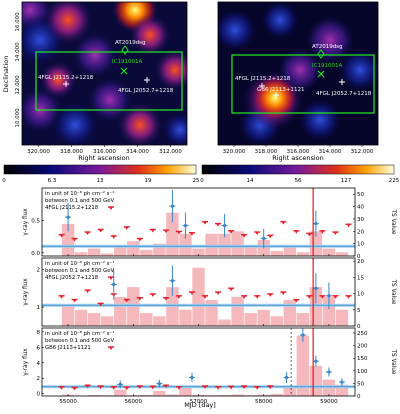 This screenshot has height=414, width=400. I want to click on left-colorbar, so click(100, 169).